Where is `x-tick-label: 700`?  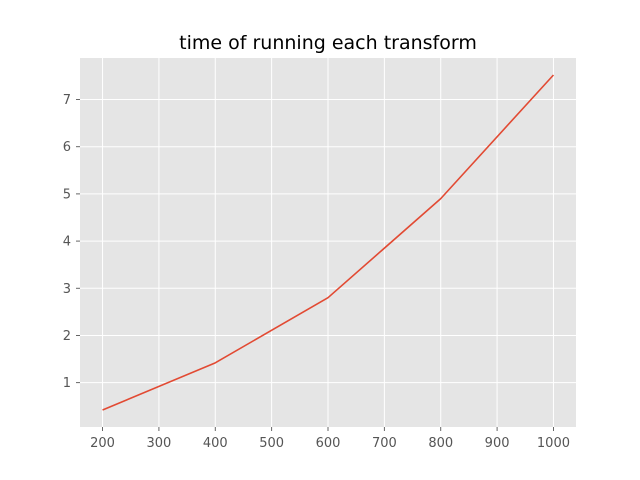 x-tick-label: 700 is located at coordinates (384, 443).